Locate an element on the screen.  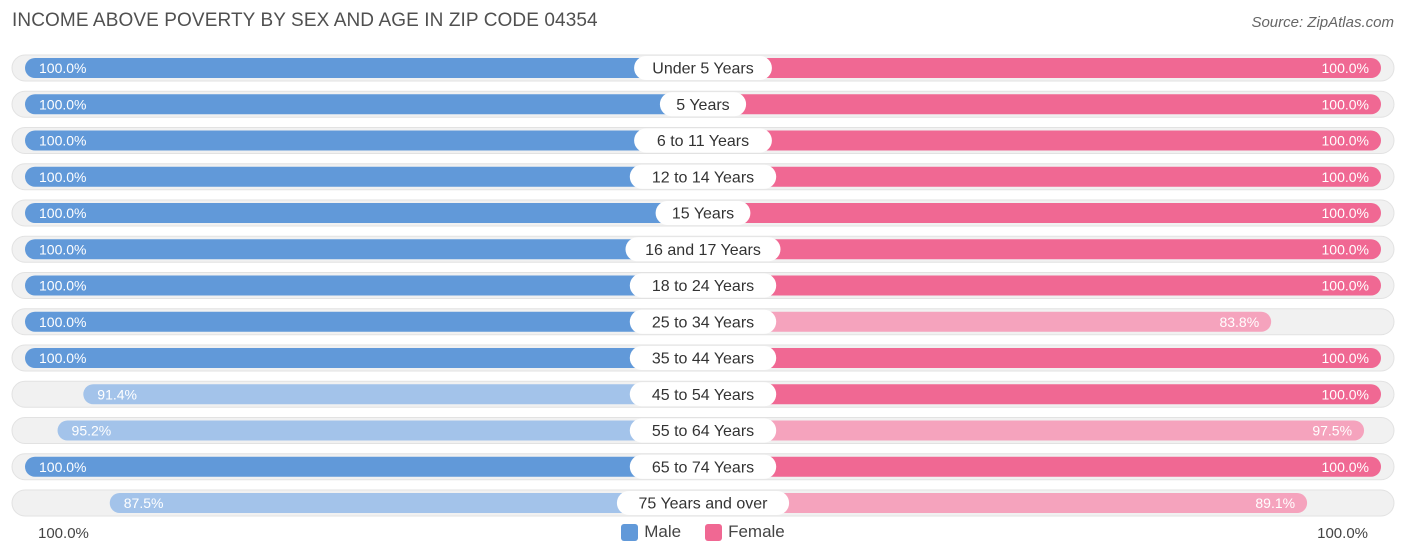
data-label-female-65-to-74-years: 100.0% is located at coordinates (1345, 467).